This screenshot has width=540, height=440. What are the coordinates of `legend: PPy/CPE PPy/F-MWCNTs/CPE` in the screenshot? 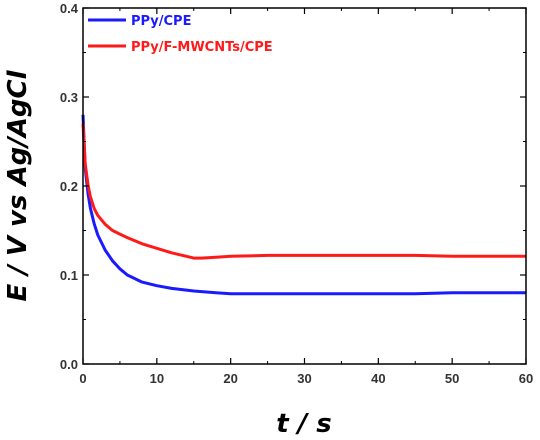 It's located at (180, 34).